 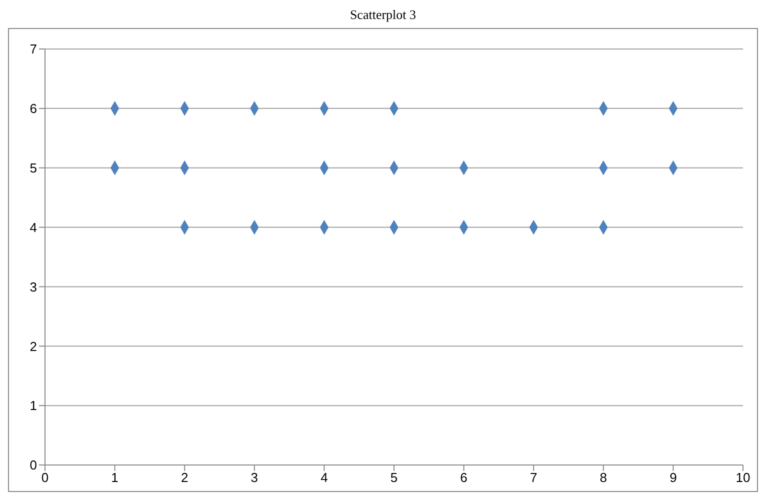 I want to click on x-tick-label: 2, so click(x=184, y=478).